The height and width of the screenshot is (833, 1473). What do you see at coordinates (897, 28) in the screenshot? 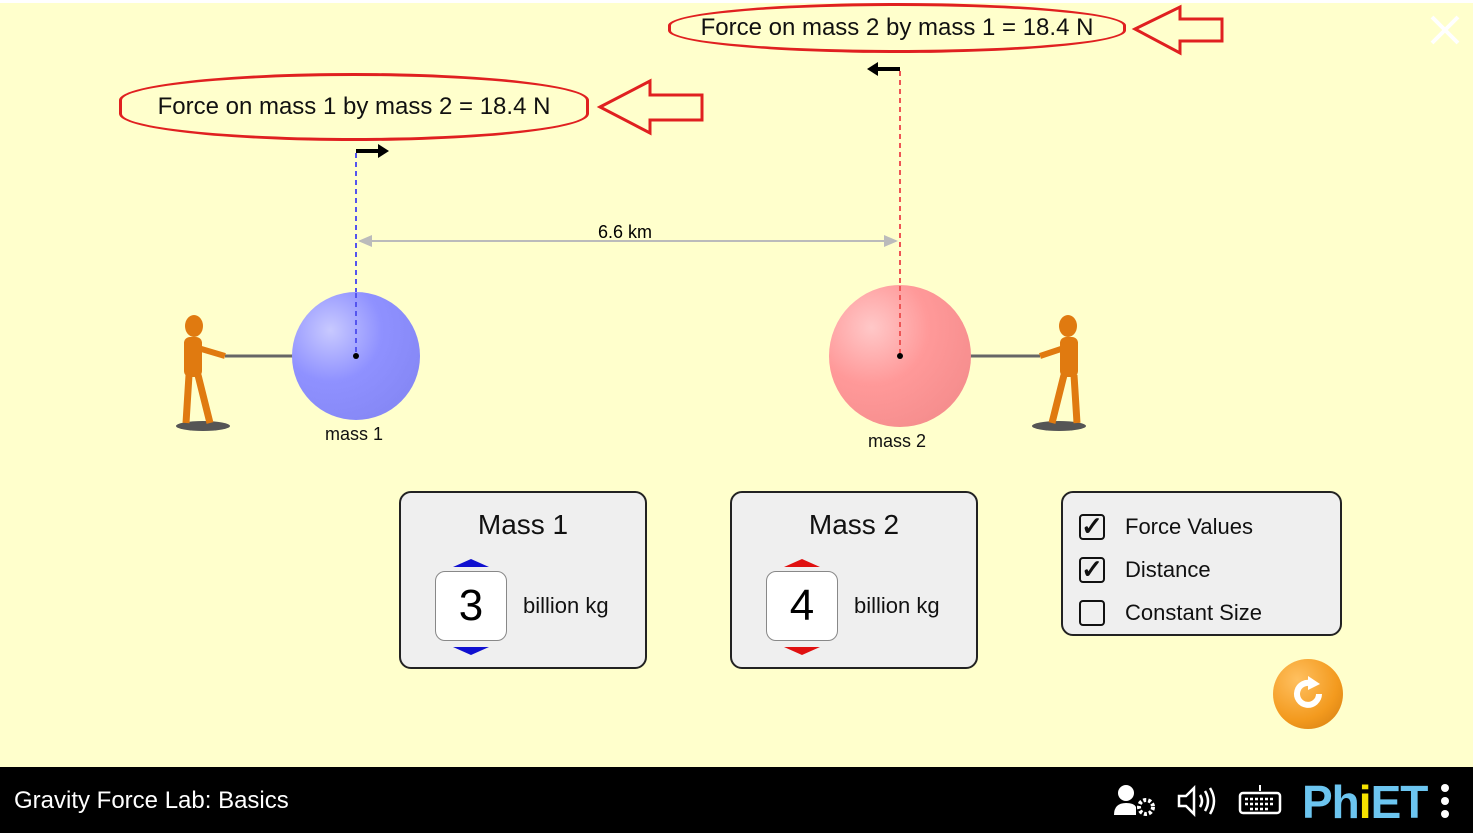
I see `force-label-mass-2: Force on mass 2 by mass 1 = 18.4 N` at bounding box center [897, 28].